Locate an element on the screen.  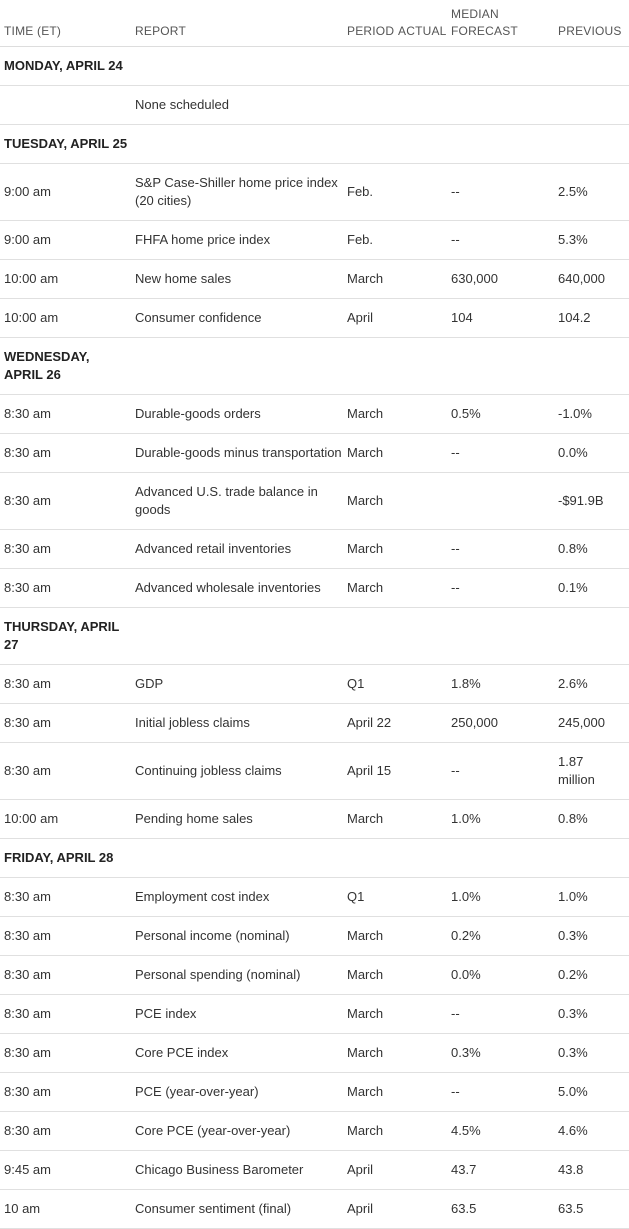
cell-report: Core PCE (year-over-year) is located at coordinates (237, 1131).